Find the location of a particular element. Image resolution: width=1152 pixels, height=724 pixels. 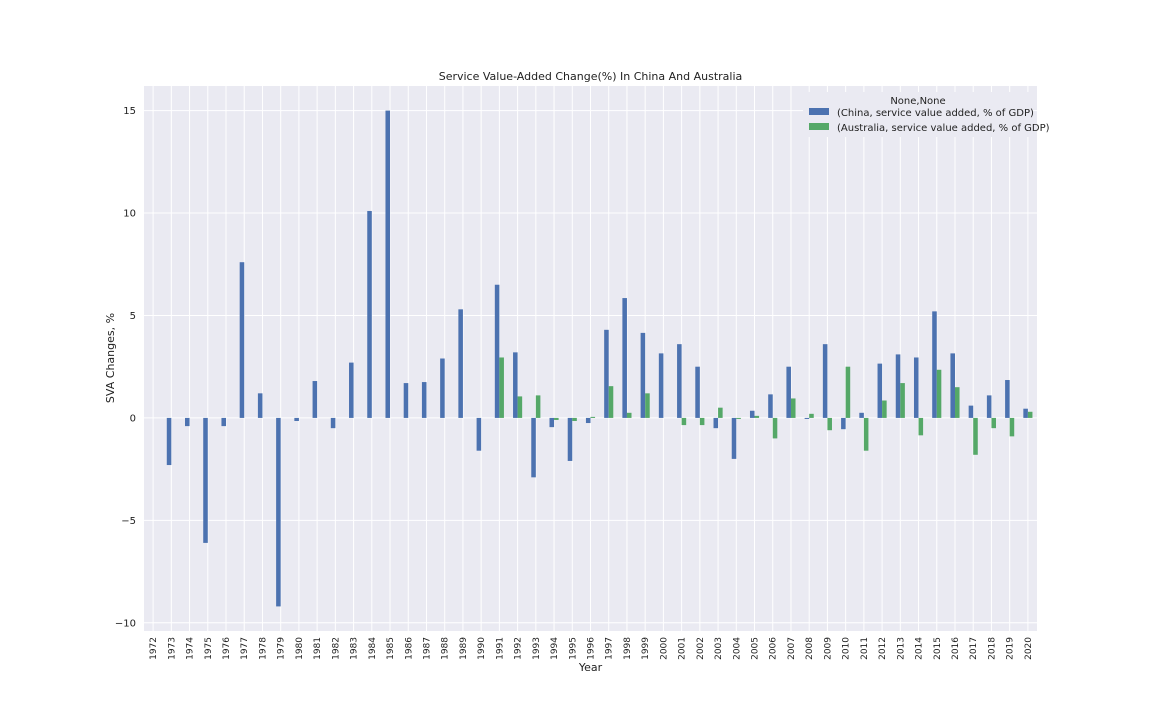

x-tick-label: 1986 is located at coordinates (409, 648).